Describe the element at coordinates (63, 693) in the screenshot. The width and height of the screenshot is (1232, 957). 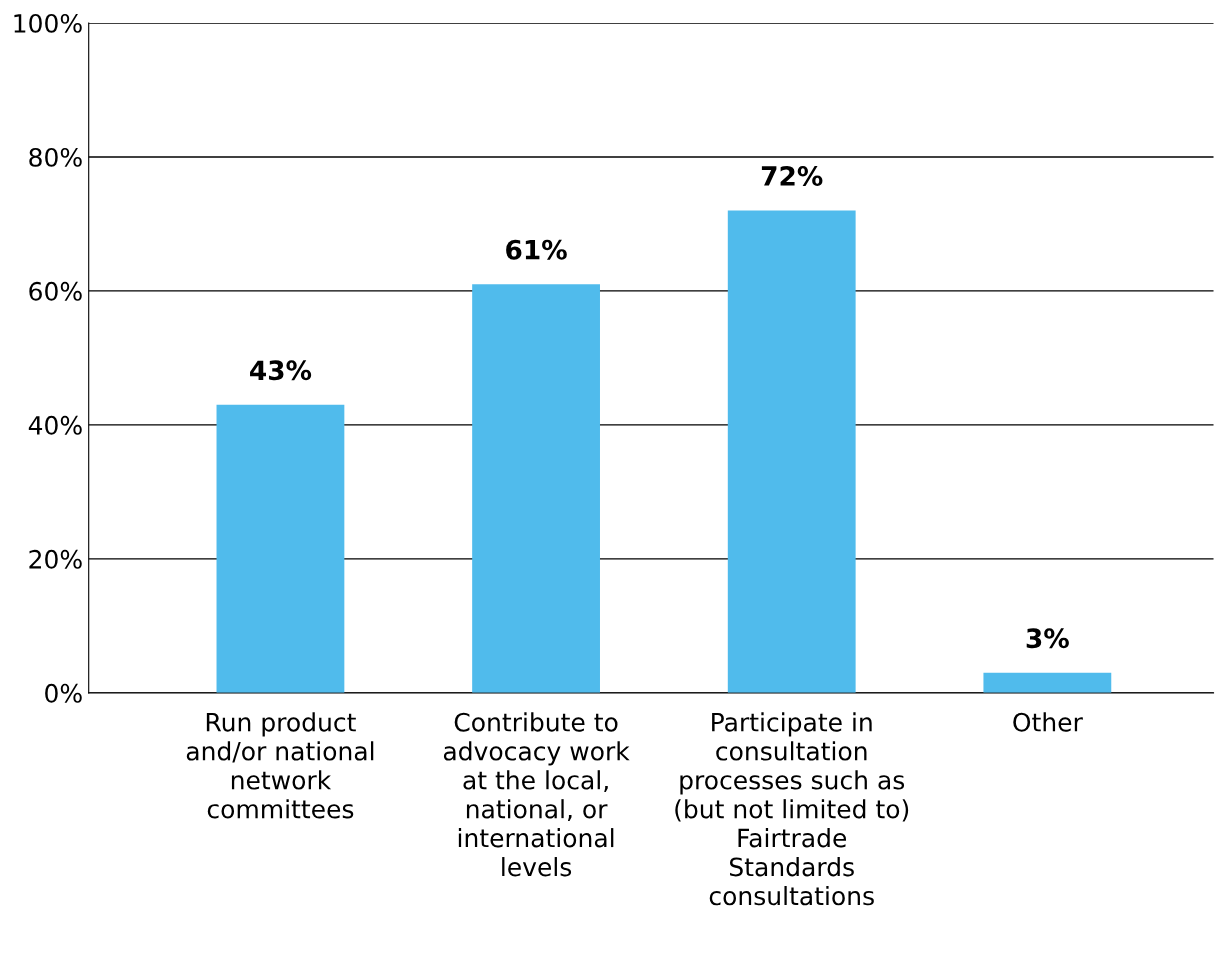
I see `y-tick-label: 0%` at that location.